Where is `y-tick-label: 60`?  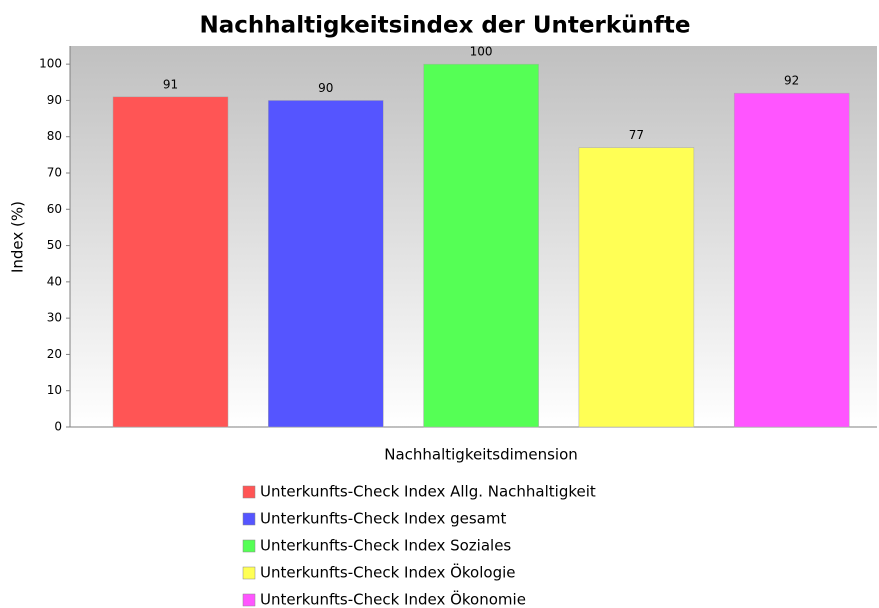 y-tick-label: 60 is located at coordinates (54, 209).